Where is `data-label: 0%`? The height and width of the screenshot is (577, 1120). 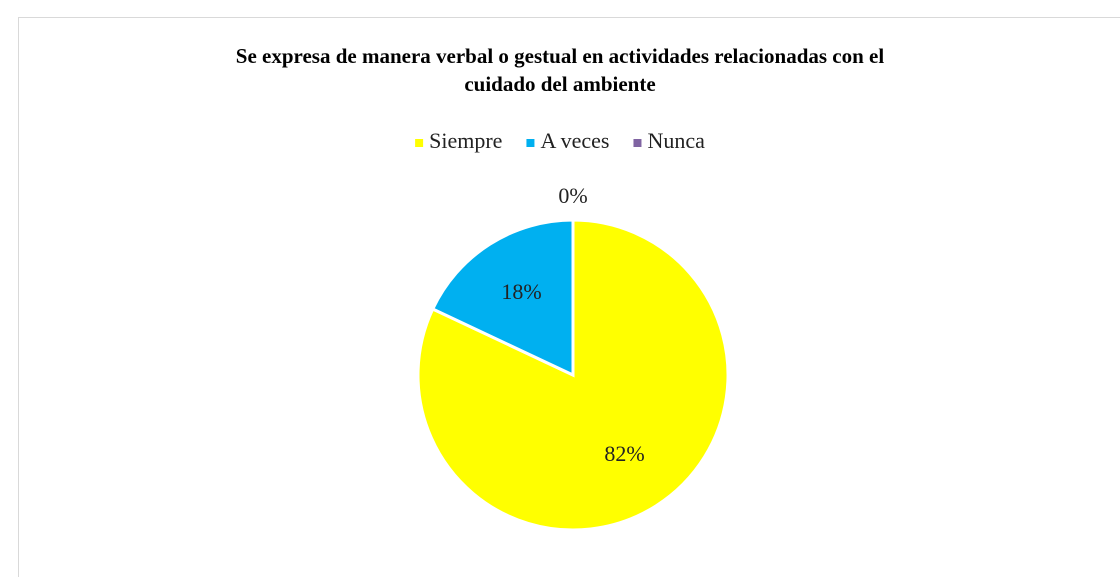 data-label: 0% is located at coordinates (572, 195).